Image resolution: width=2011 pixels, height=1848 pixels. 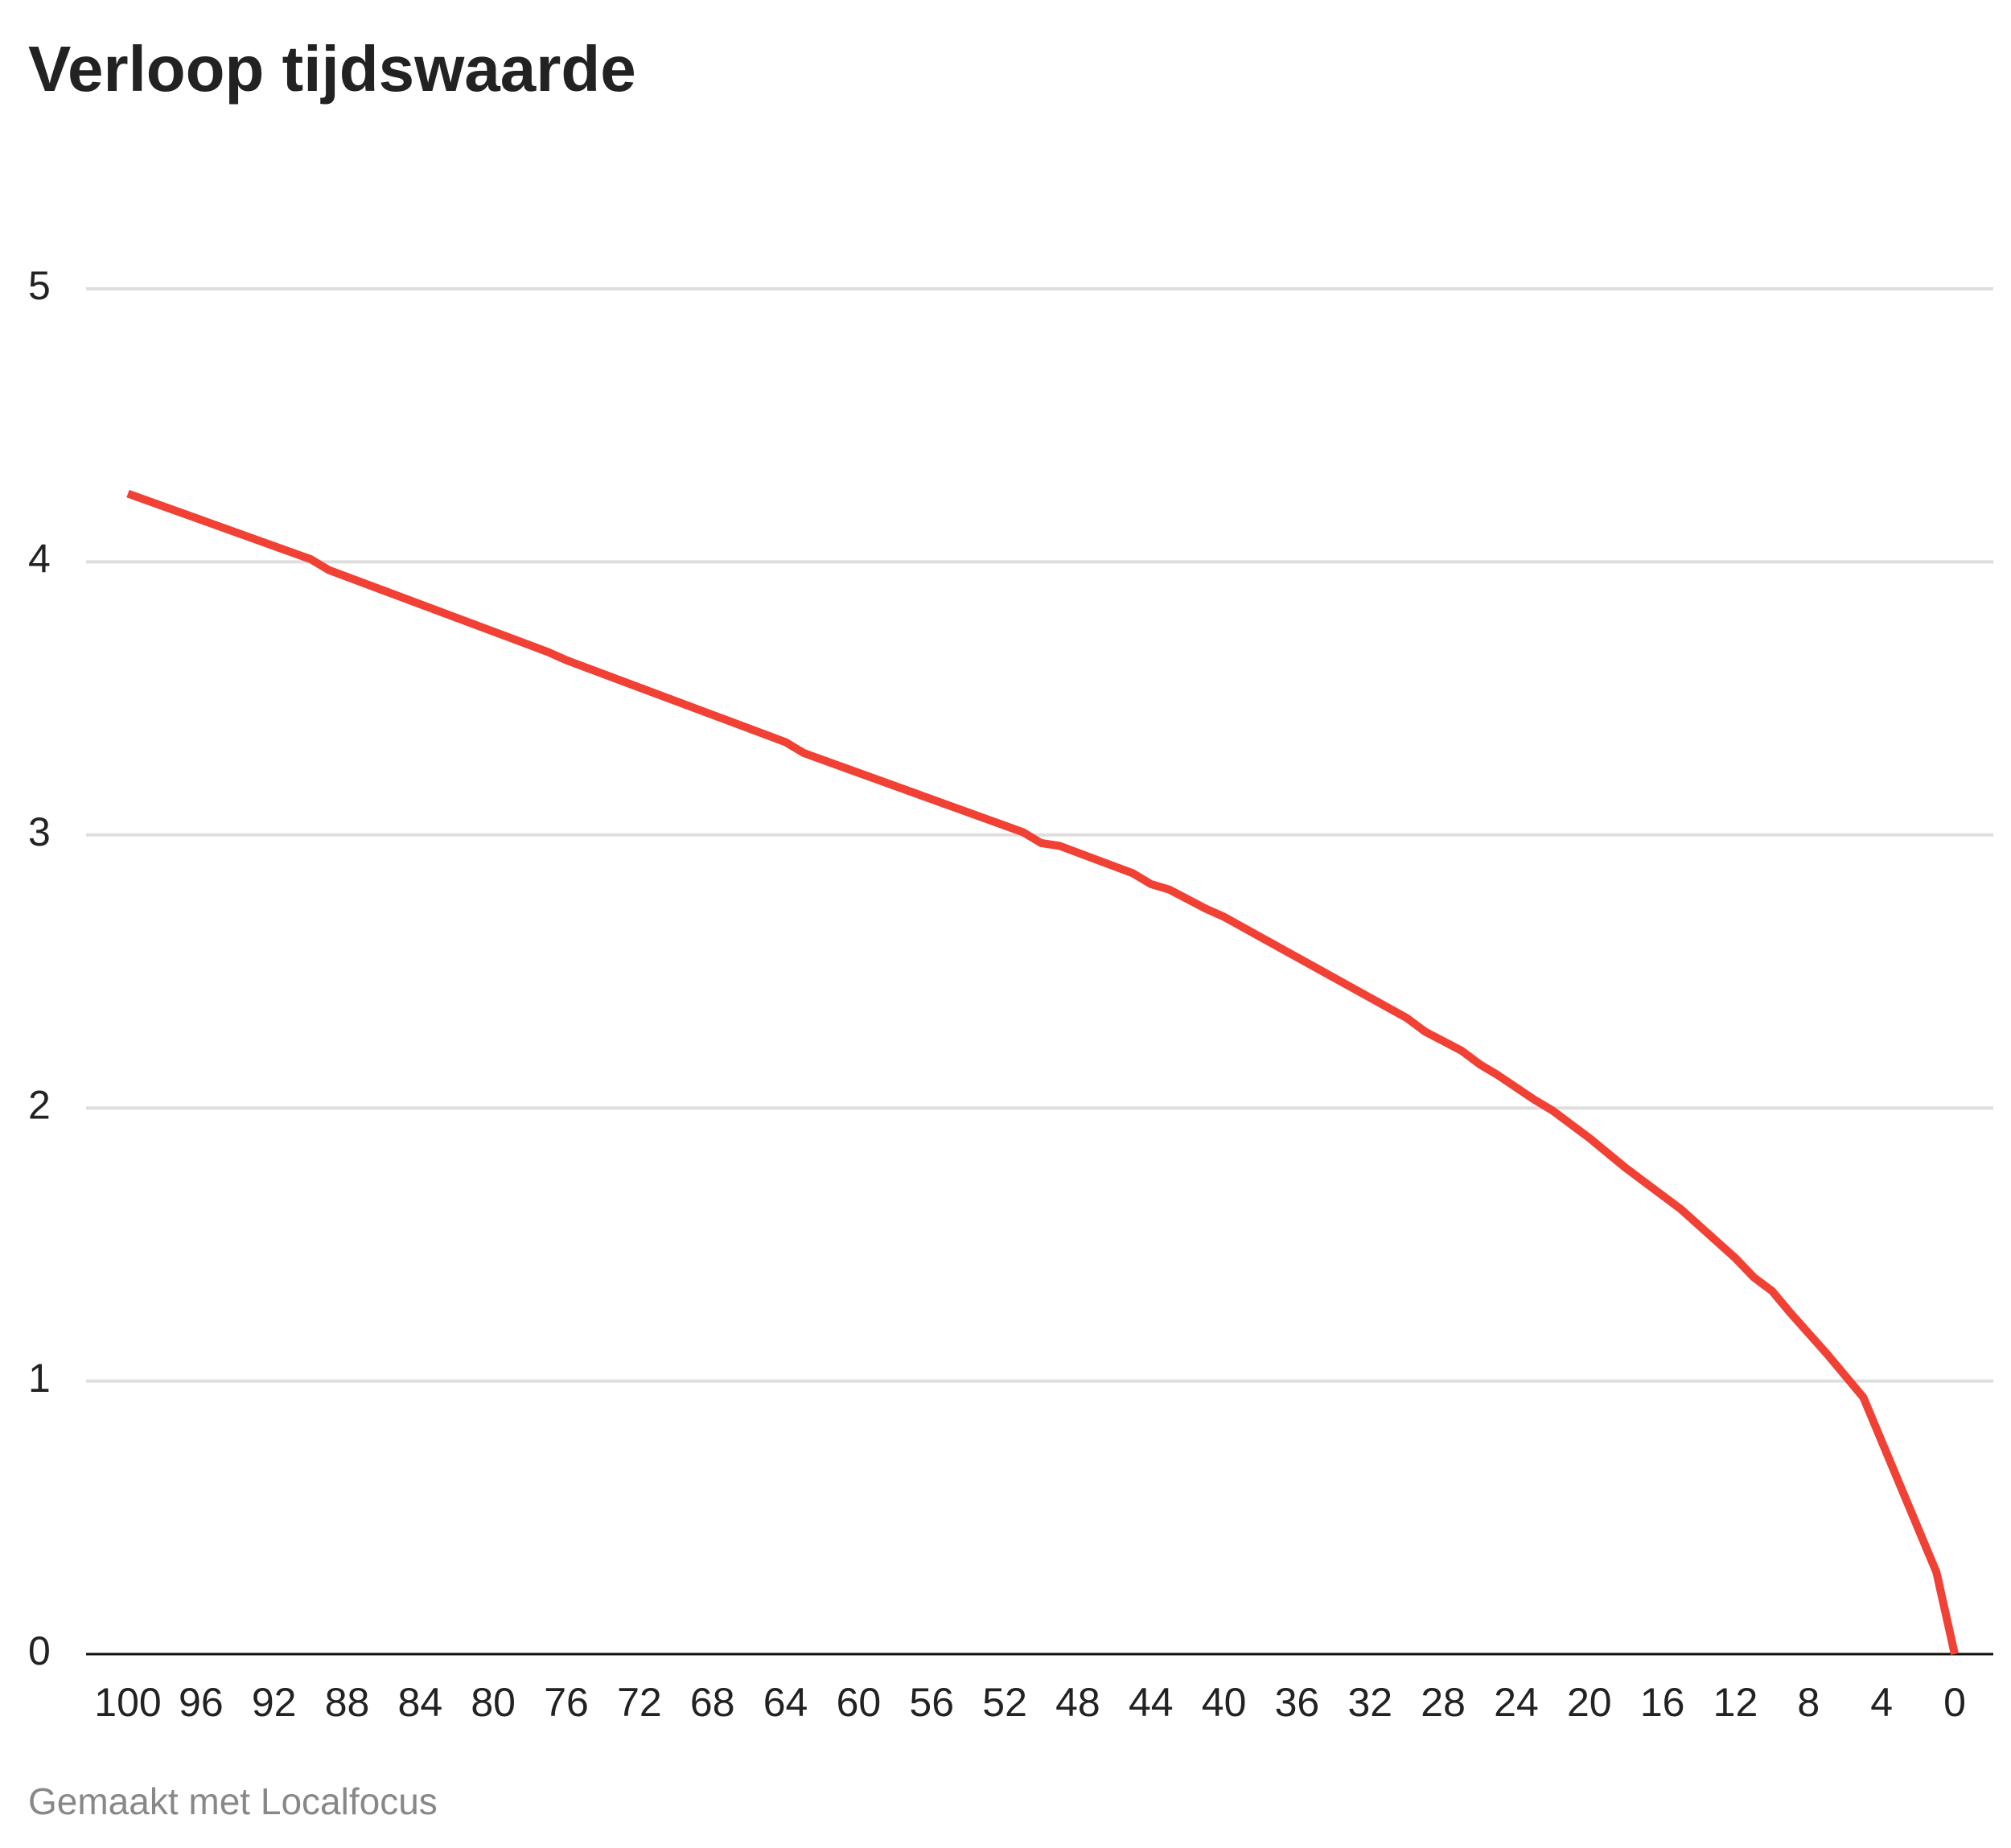 What do you see at coordinates (39, 285) in the screenshot?
I see `y-tick-label: 5` at bounding box center [39, 285].